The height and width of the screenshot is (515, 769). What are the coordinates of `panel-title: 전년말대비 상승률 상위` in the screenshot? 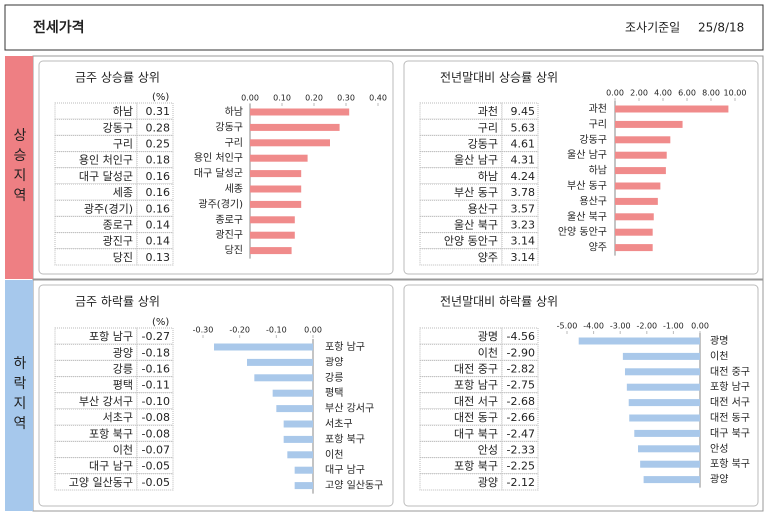 It's located at (499, 78).